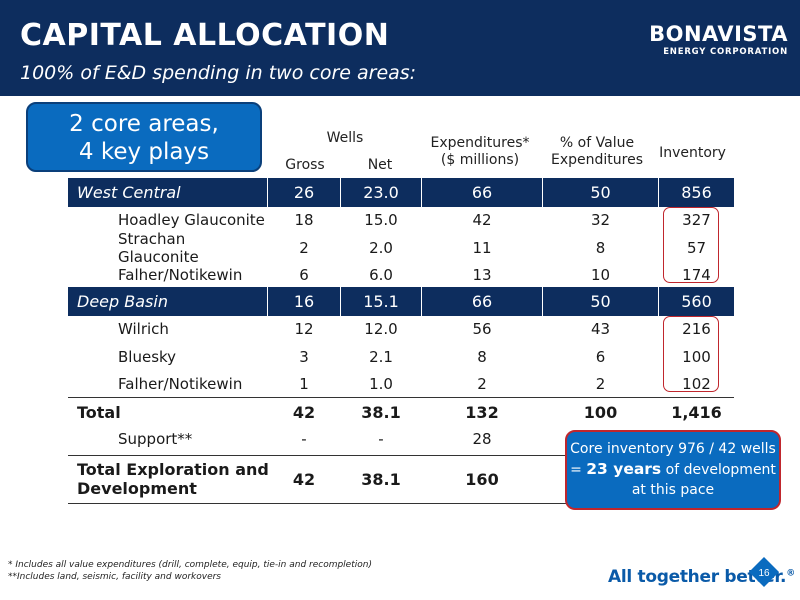  What do you see at coordinates (600, 412) in the screenshot?
I see `cell-pct: 100` at bounding box center [600, 412].